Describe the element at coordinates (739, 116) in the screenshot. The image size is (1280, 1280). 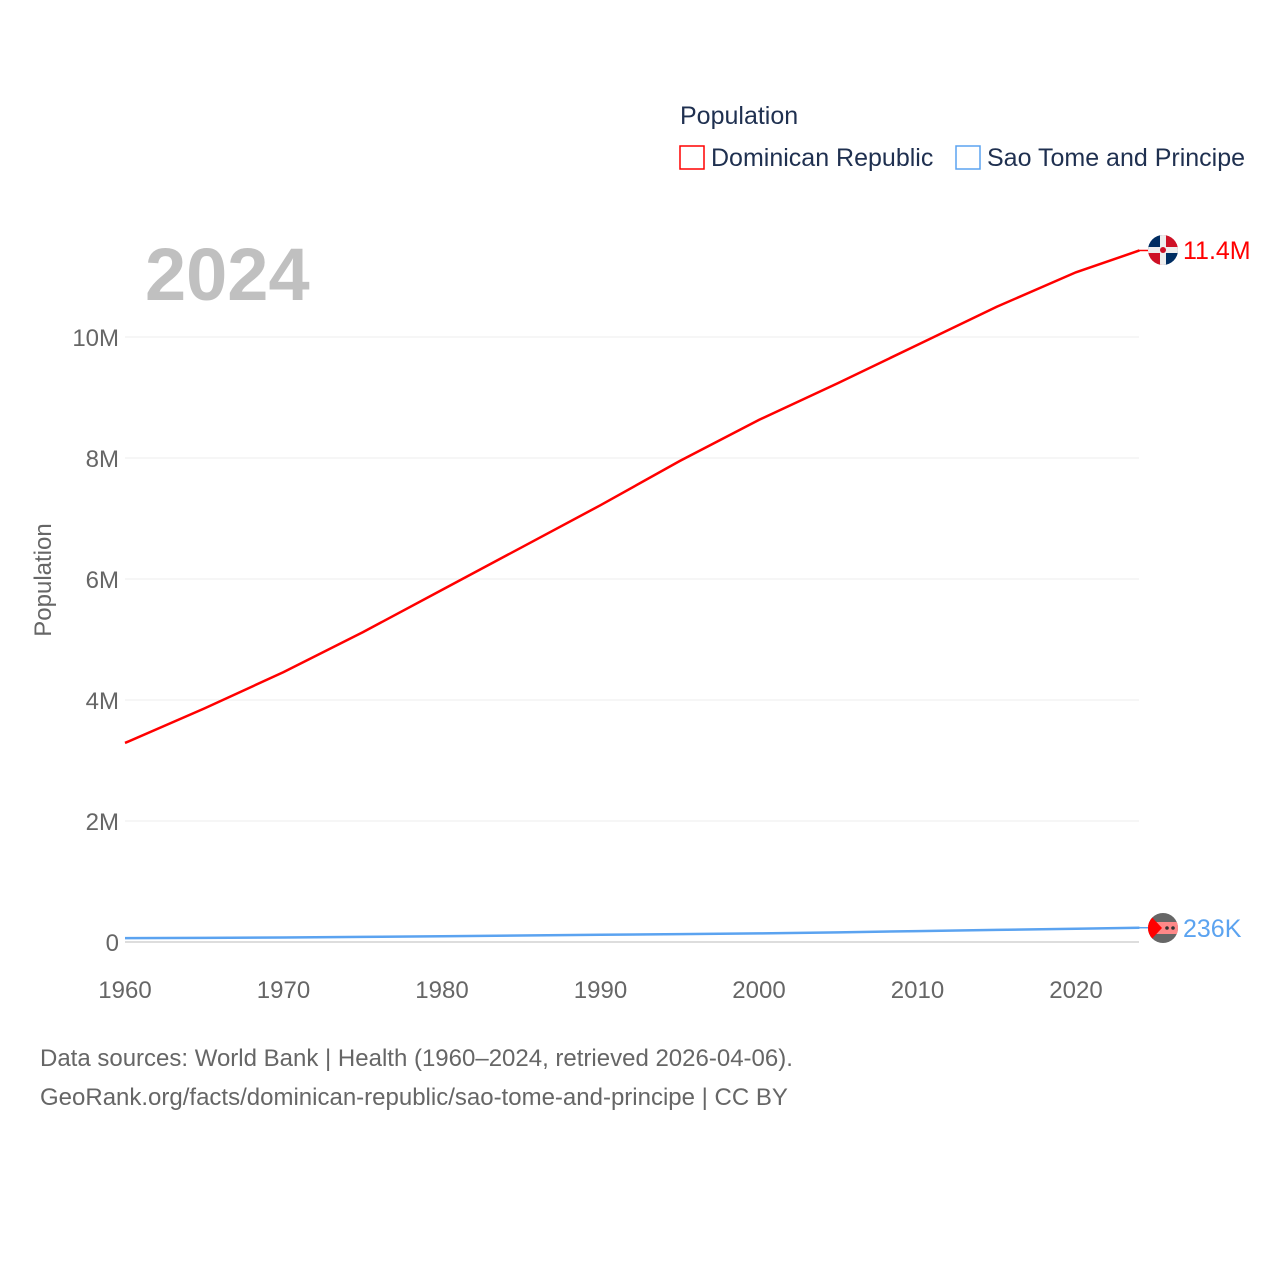
I see `legend-title: Population` at that location.